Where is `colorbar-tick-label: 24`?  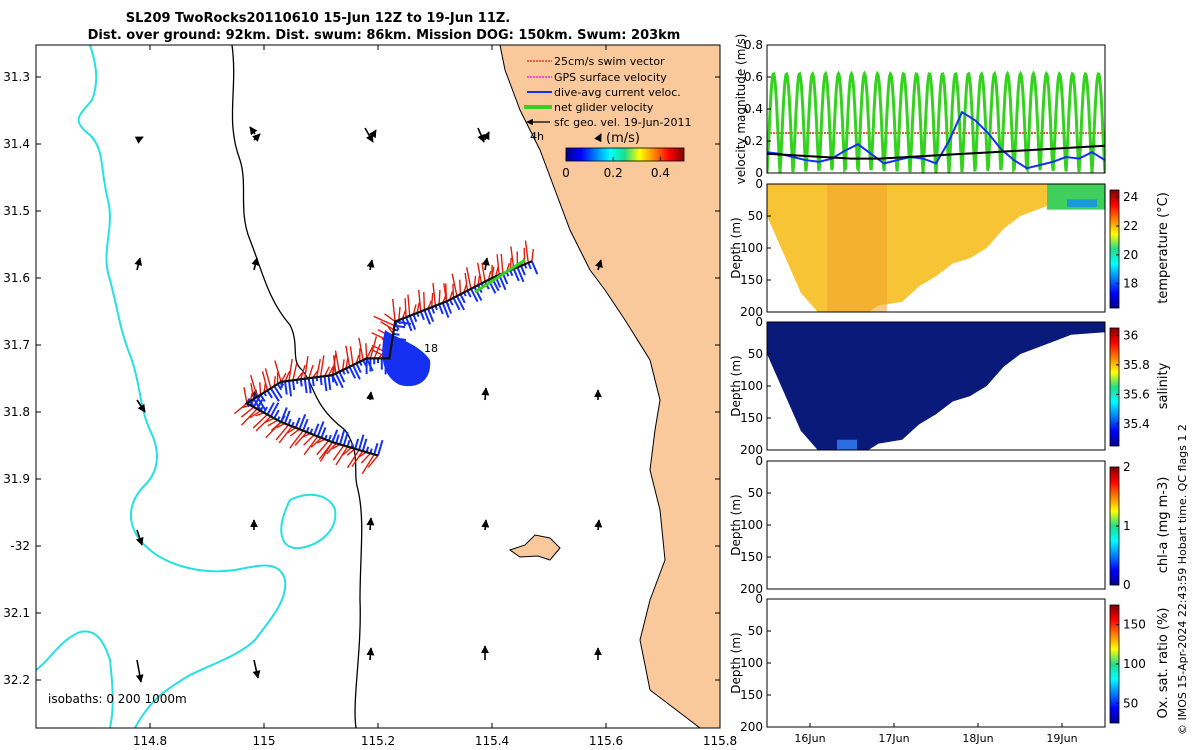 colorbar-tick-label: 24 is located at coordinates (1130, 197).